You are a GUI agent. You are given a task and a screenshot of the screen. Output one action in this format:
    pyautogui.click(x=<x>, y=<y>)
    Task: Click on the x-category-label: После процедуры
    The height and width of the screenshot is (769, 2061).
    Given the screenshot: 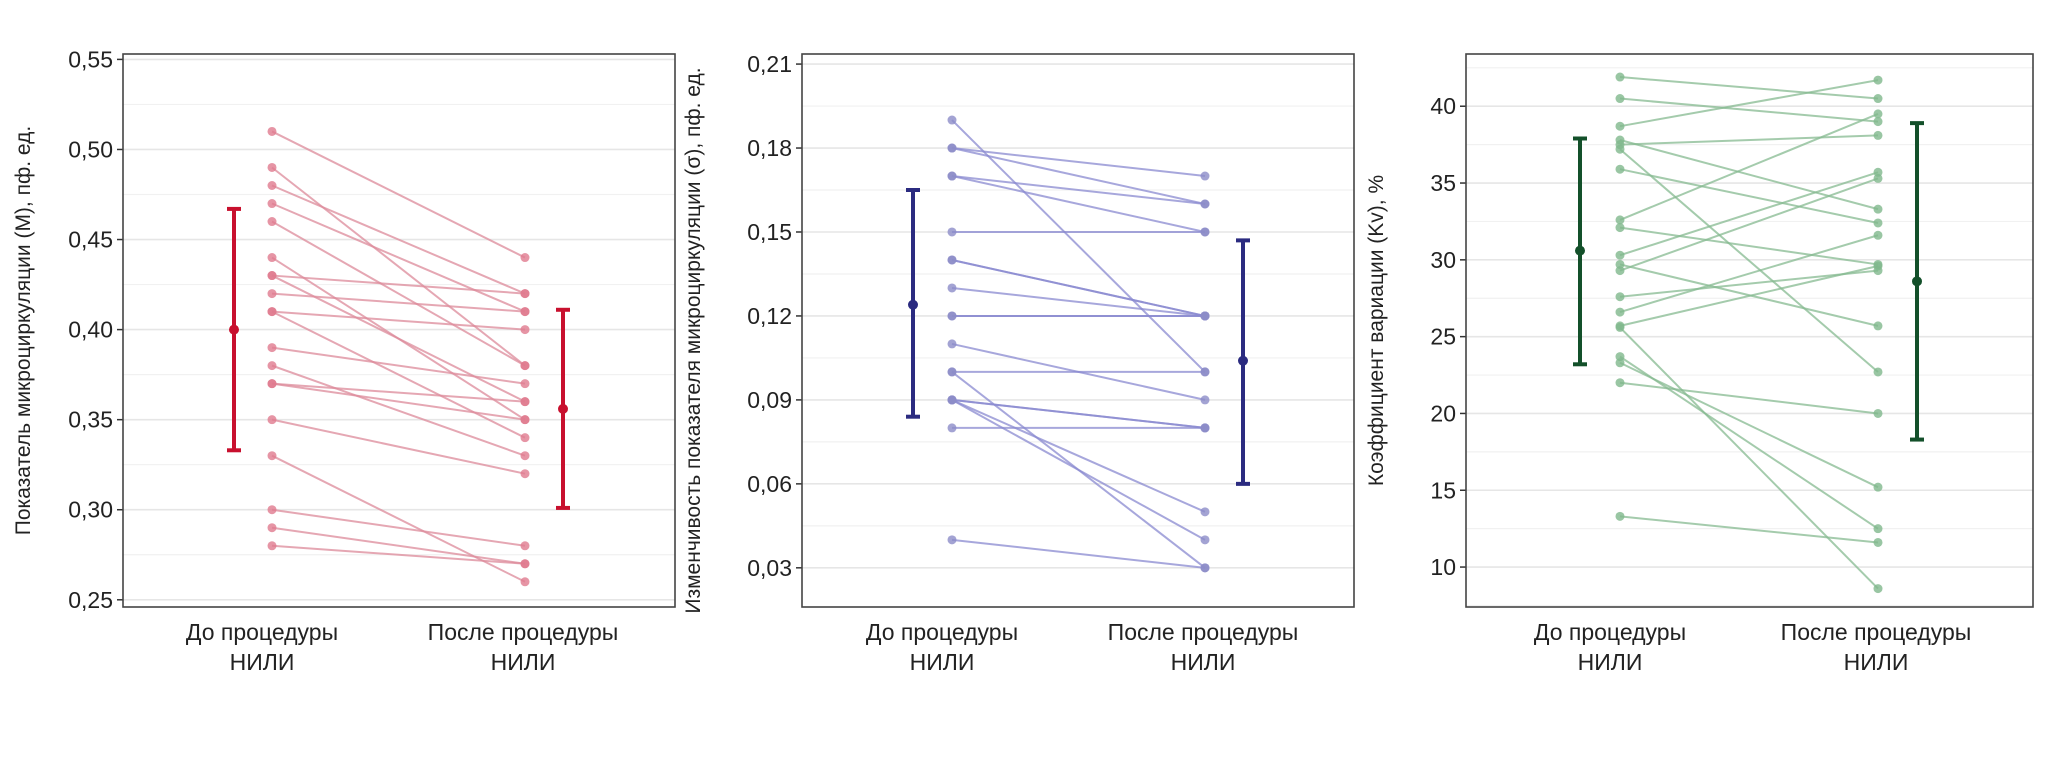 What is the action you would take?
    pyautogui.click(x=1203, y=632)
    